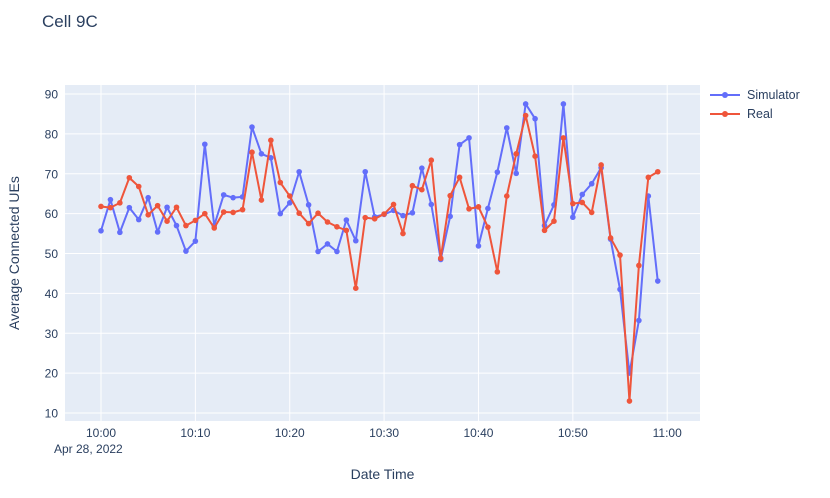 The height and width of the screenshot is (498, 830). What do you see at coordinates (754, 95) in the screenshot?
I see `legend-item-simulator: Simulator` at bounding box center [754, 95].